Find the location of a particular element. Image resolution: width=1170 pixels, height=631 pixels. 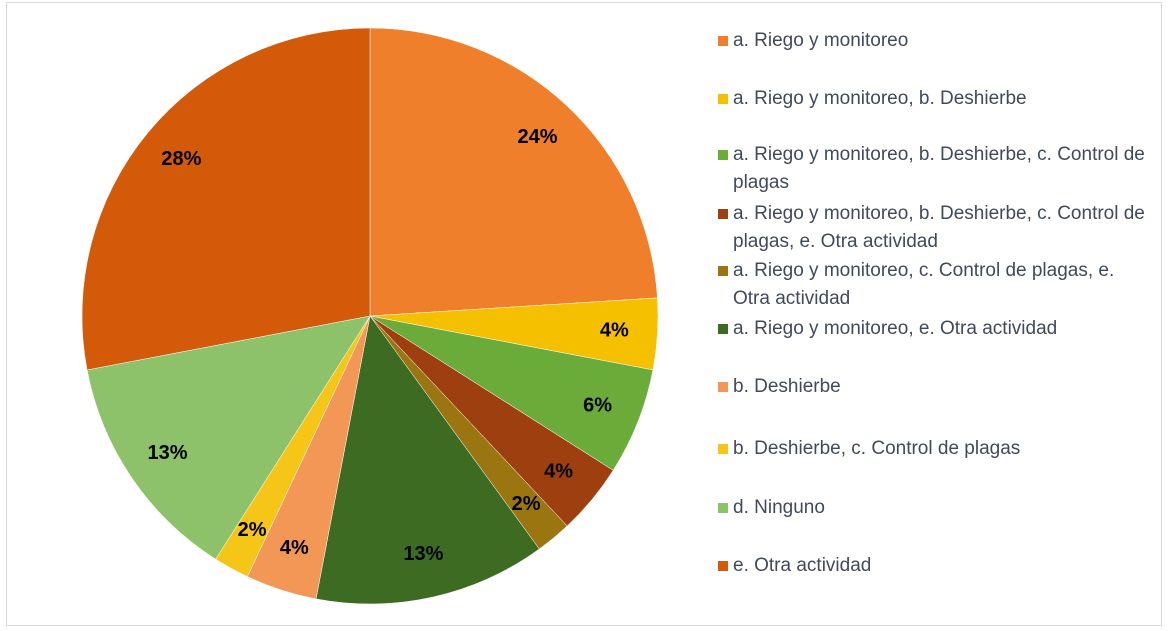

legend-label: d. Ninguno is located at coordinates (779, 507).